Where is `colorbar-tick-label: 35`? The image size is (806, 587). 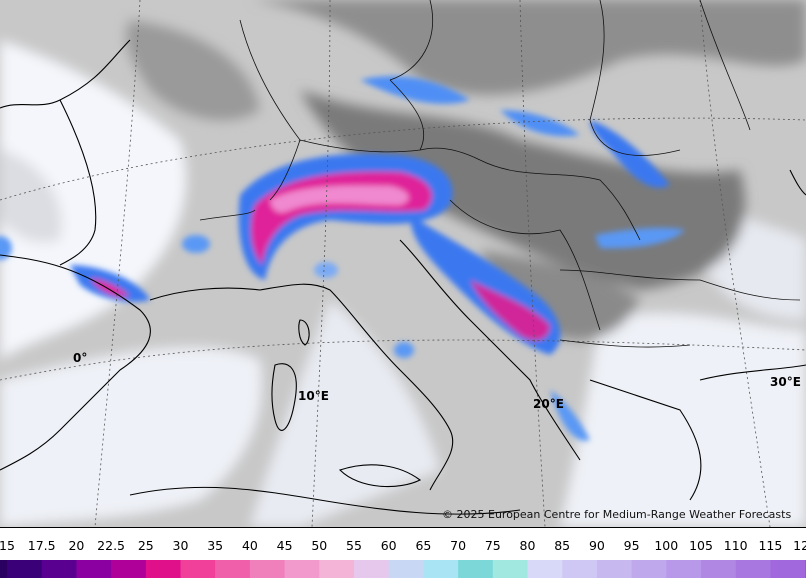 colorbar-tick-label: 35 is located at coordinates (215, 545).